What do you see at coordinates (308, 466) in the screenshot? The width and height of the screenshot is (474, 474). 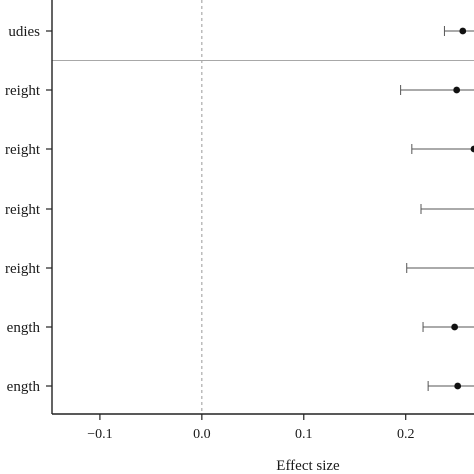 I see `x-axis-label: Effect size` at bounding box center [308, 466].